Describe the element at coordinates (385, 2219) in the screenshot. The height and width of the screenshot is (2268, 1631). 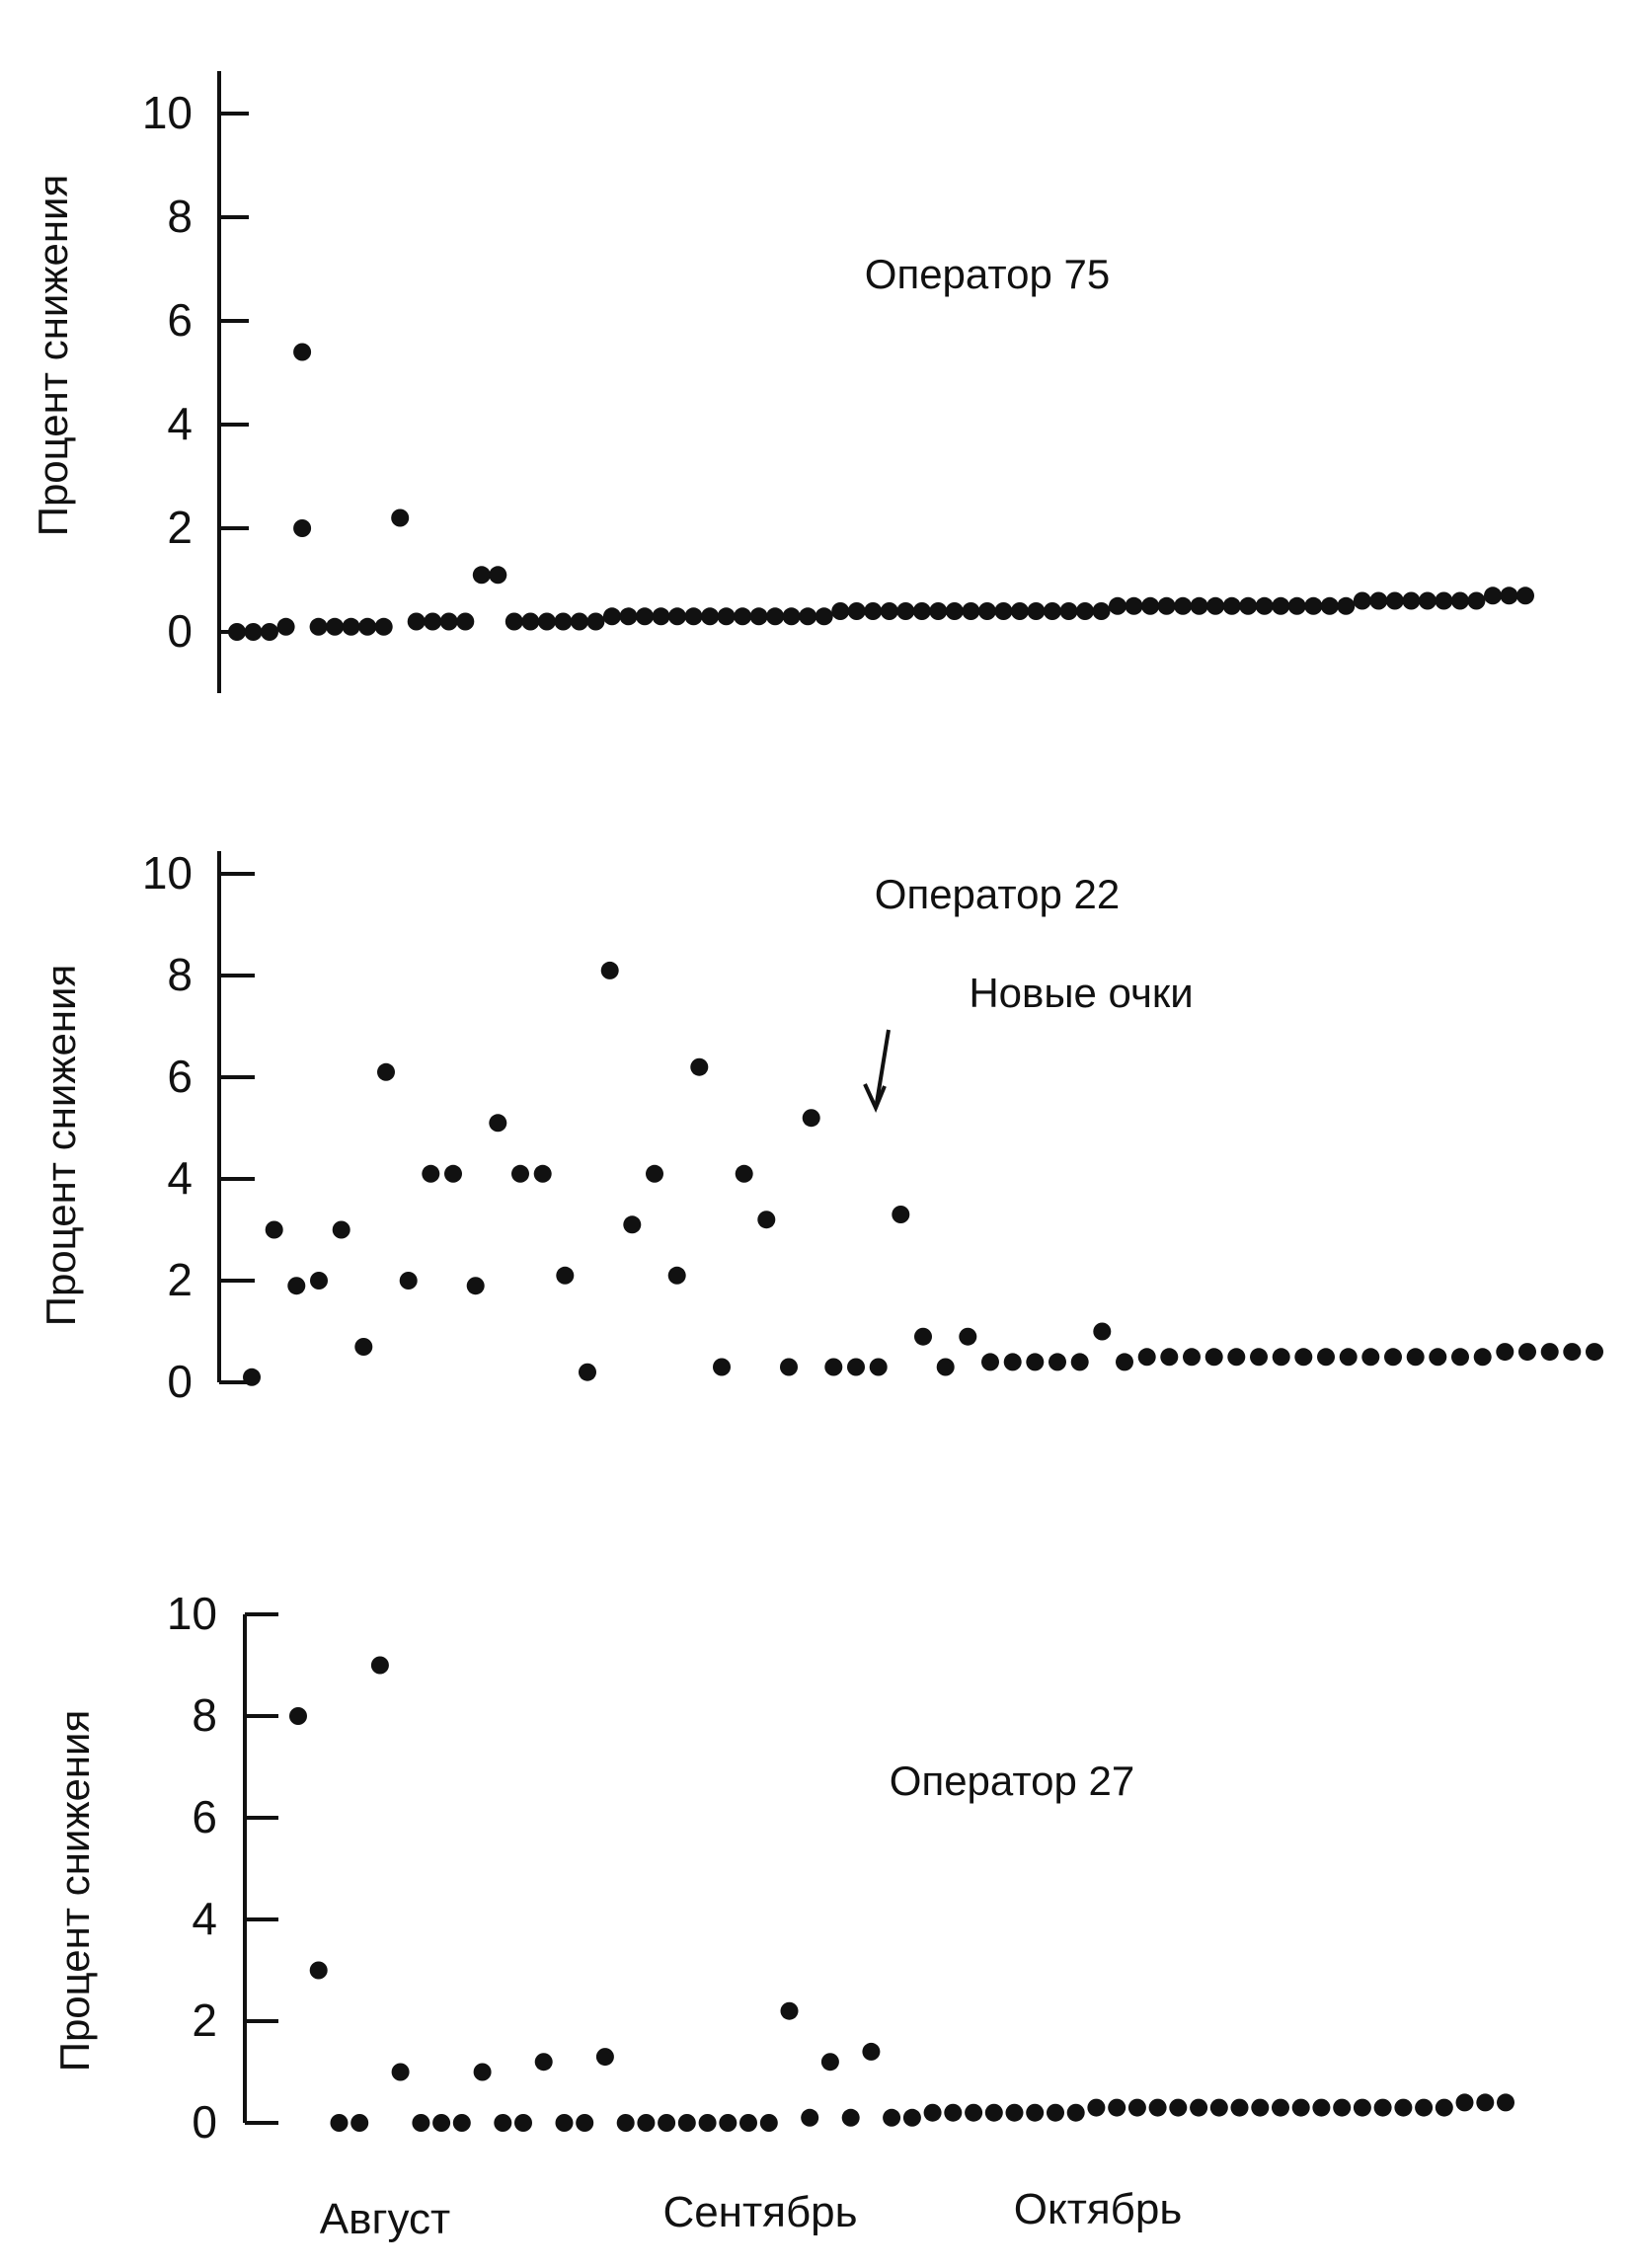
I see `x-tick-label-august: Август` at that location.